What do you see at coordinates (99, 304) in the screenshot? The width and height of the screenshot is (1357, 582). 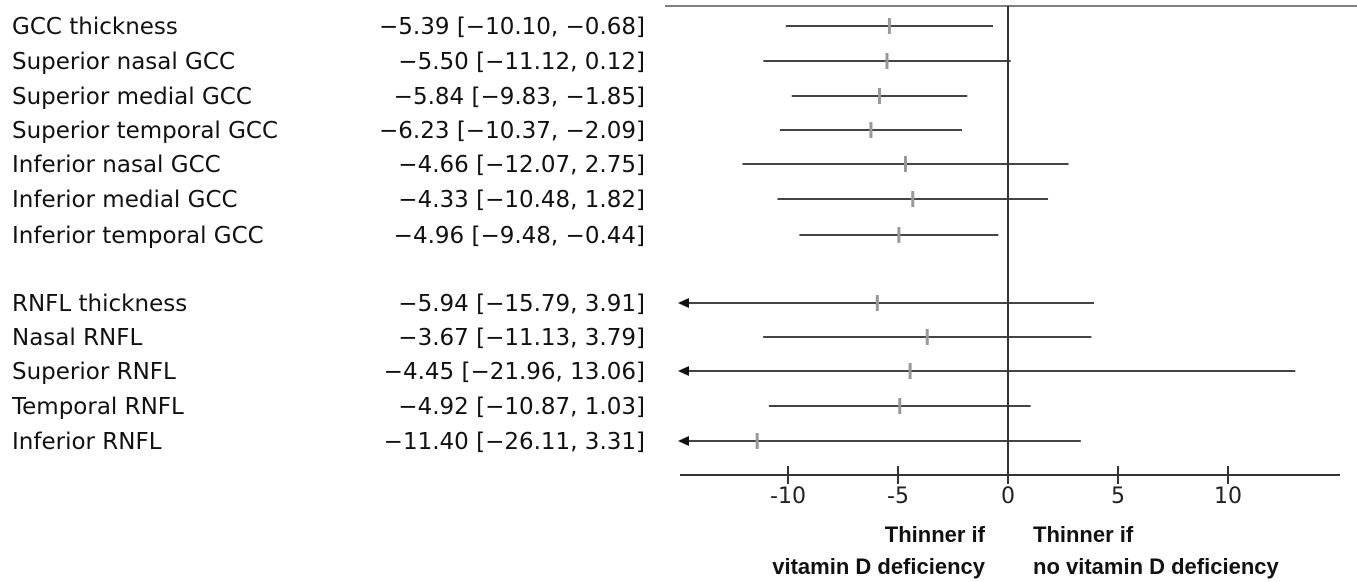 I see `row-label: RNFL thickness` at bounding box center [99, 304].